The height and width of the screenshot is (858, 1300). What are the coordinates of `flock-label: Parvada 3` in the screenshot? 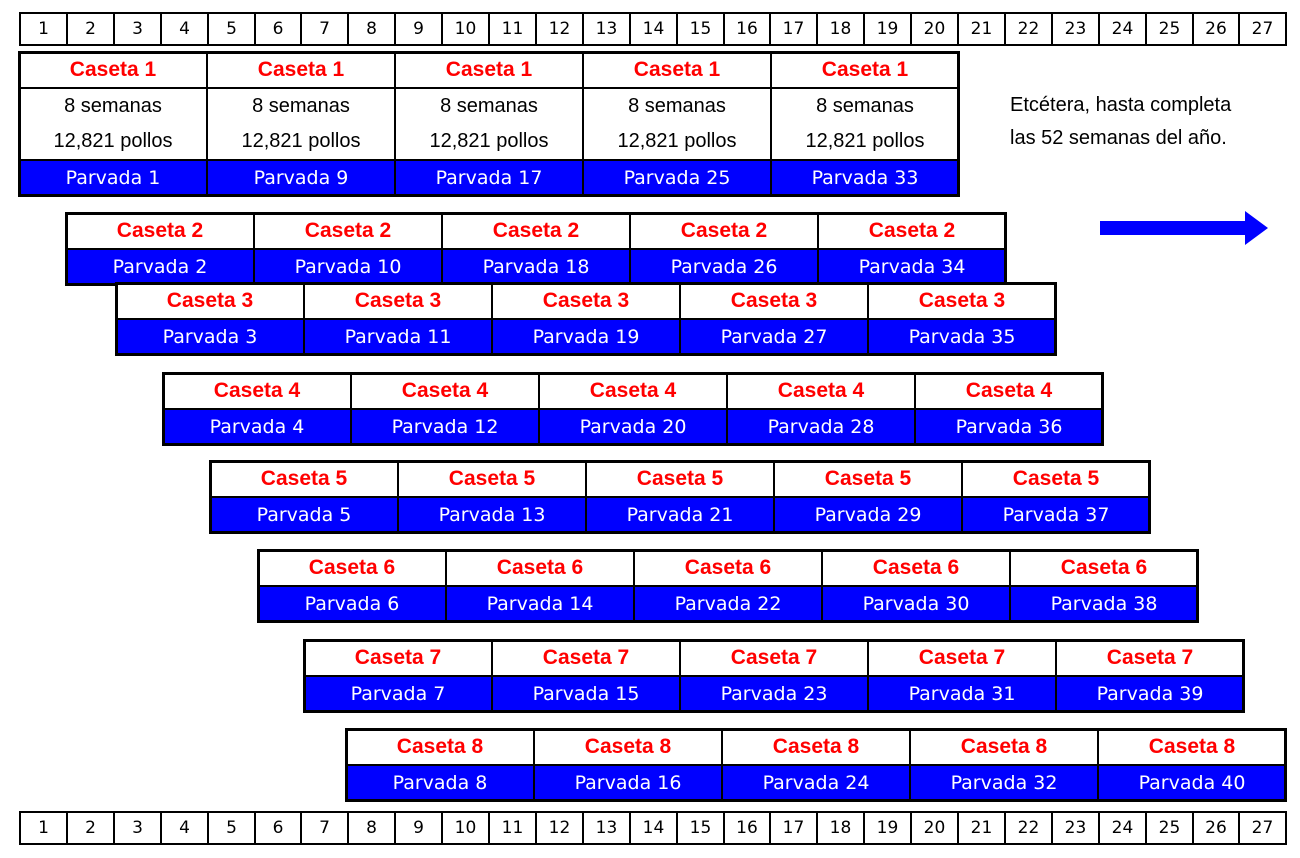 It's located at (210, 337).